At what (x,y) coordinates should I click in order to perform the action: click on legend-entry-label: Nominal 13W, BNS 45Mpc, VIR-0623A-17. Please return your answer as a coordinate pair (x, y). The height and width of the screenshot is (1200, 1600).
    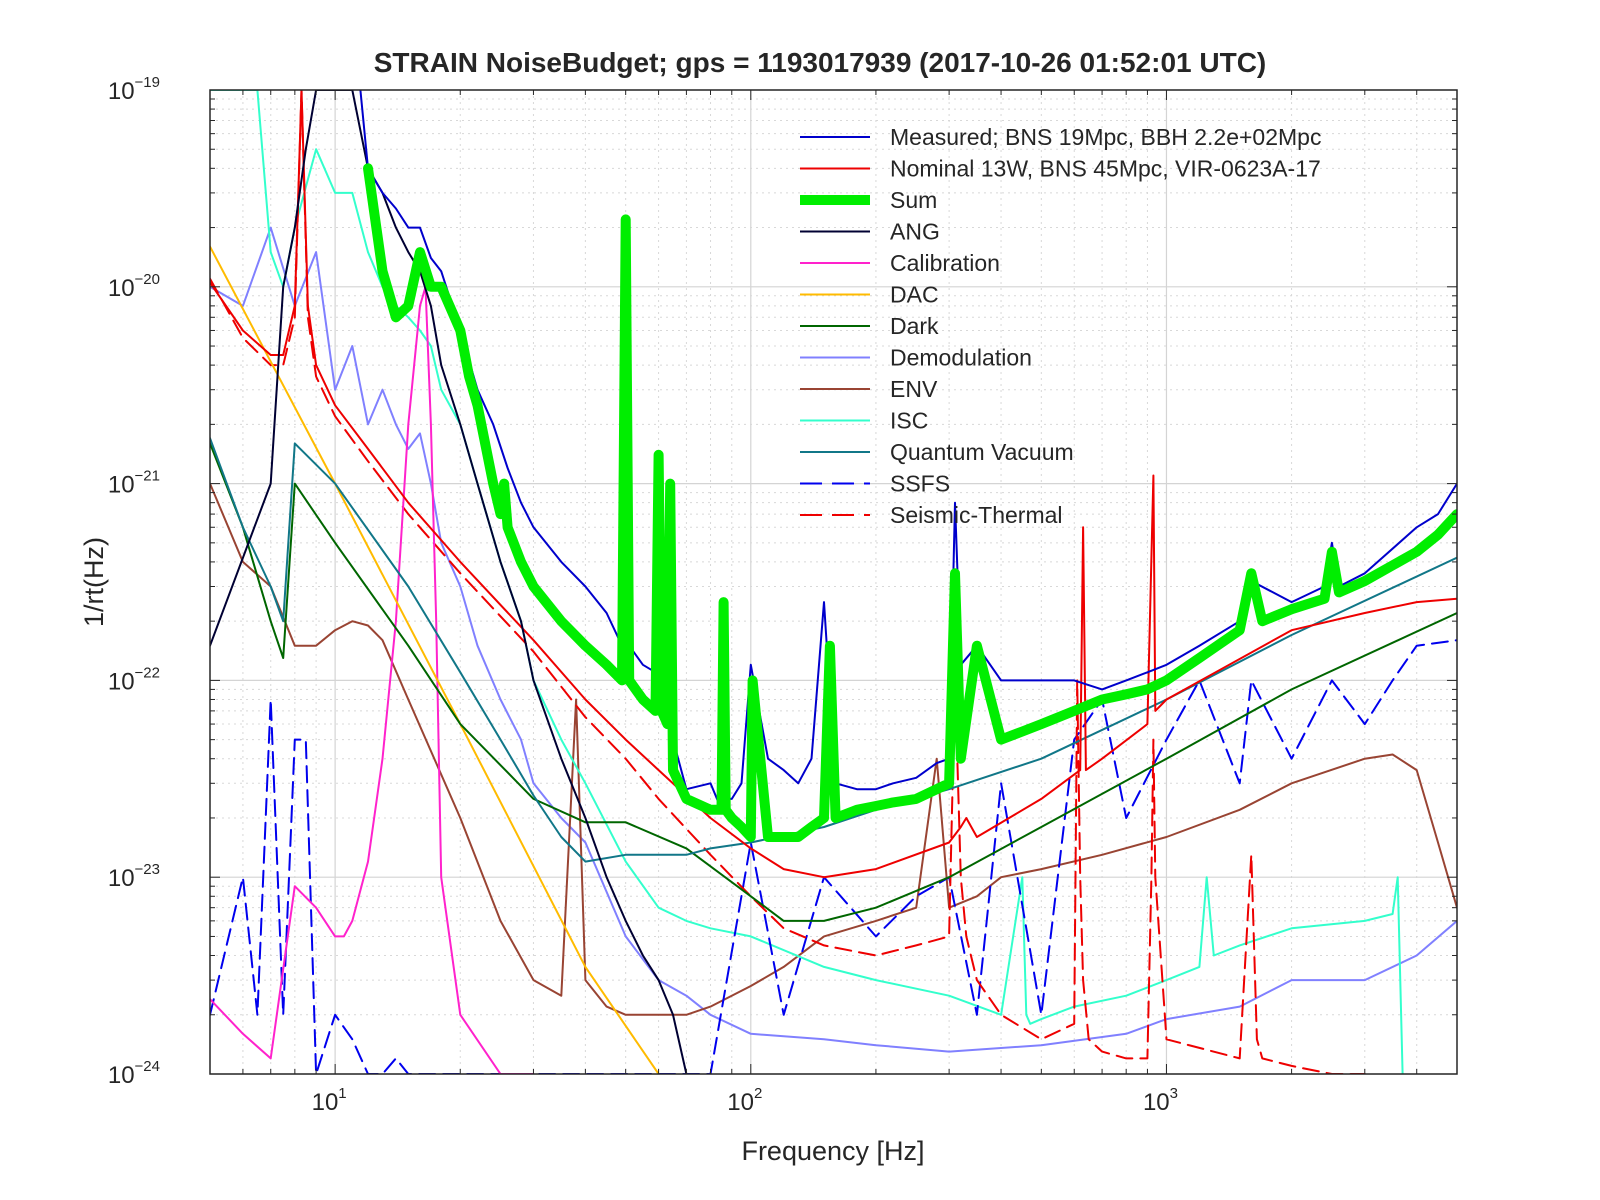
    Looking at the image, I should click on (1105, 169).